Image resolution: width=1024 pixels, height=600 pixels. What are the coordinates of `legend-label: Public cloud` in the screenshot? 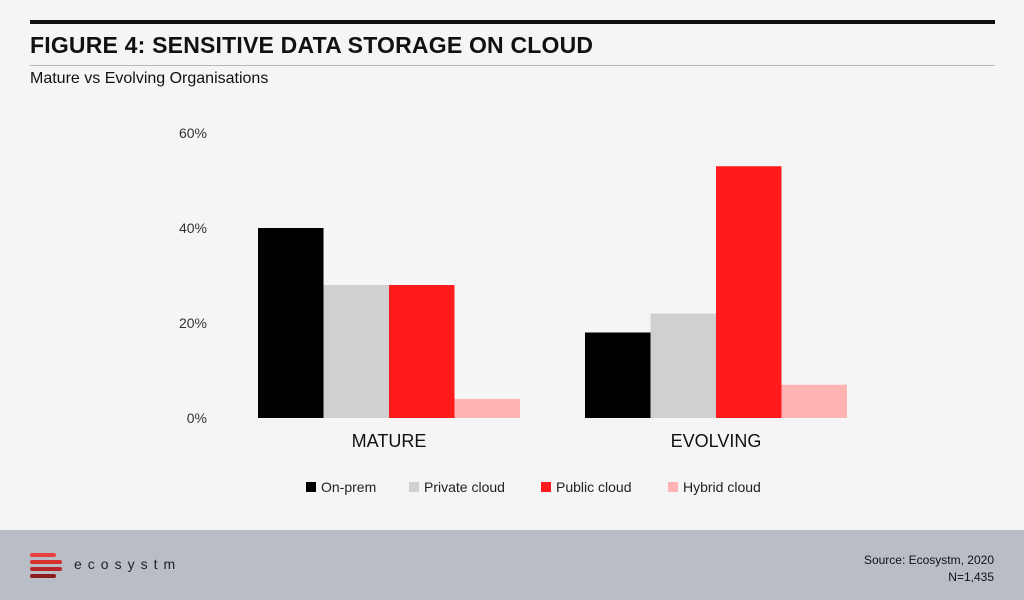 It's located at (594, 487).